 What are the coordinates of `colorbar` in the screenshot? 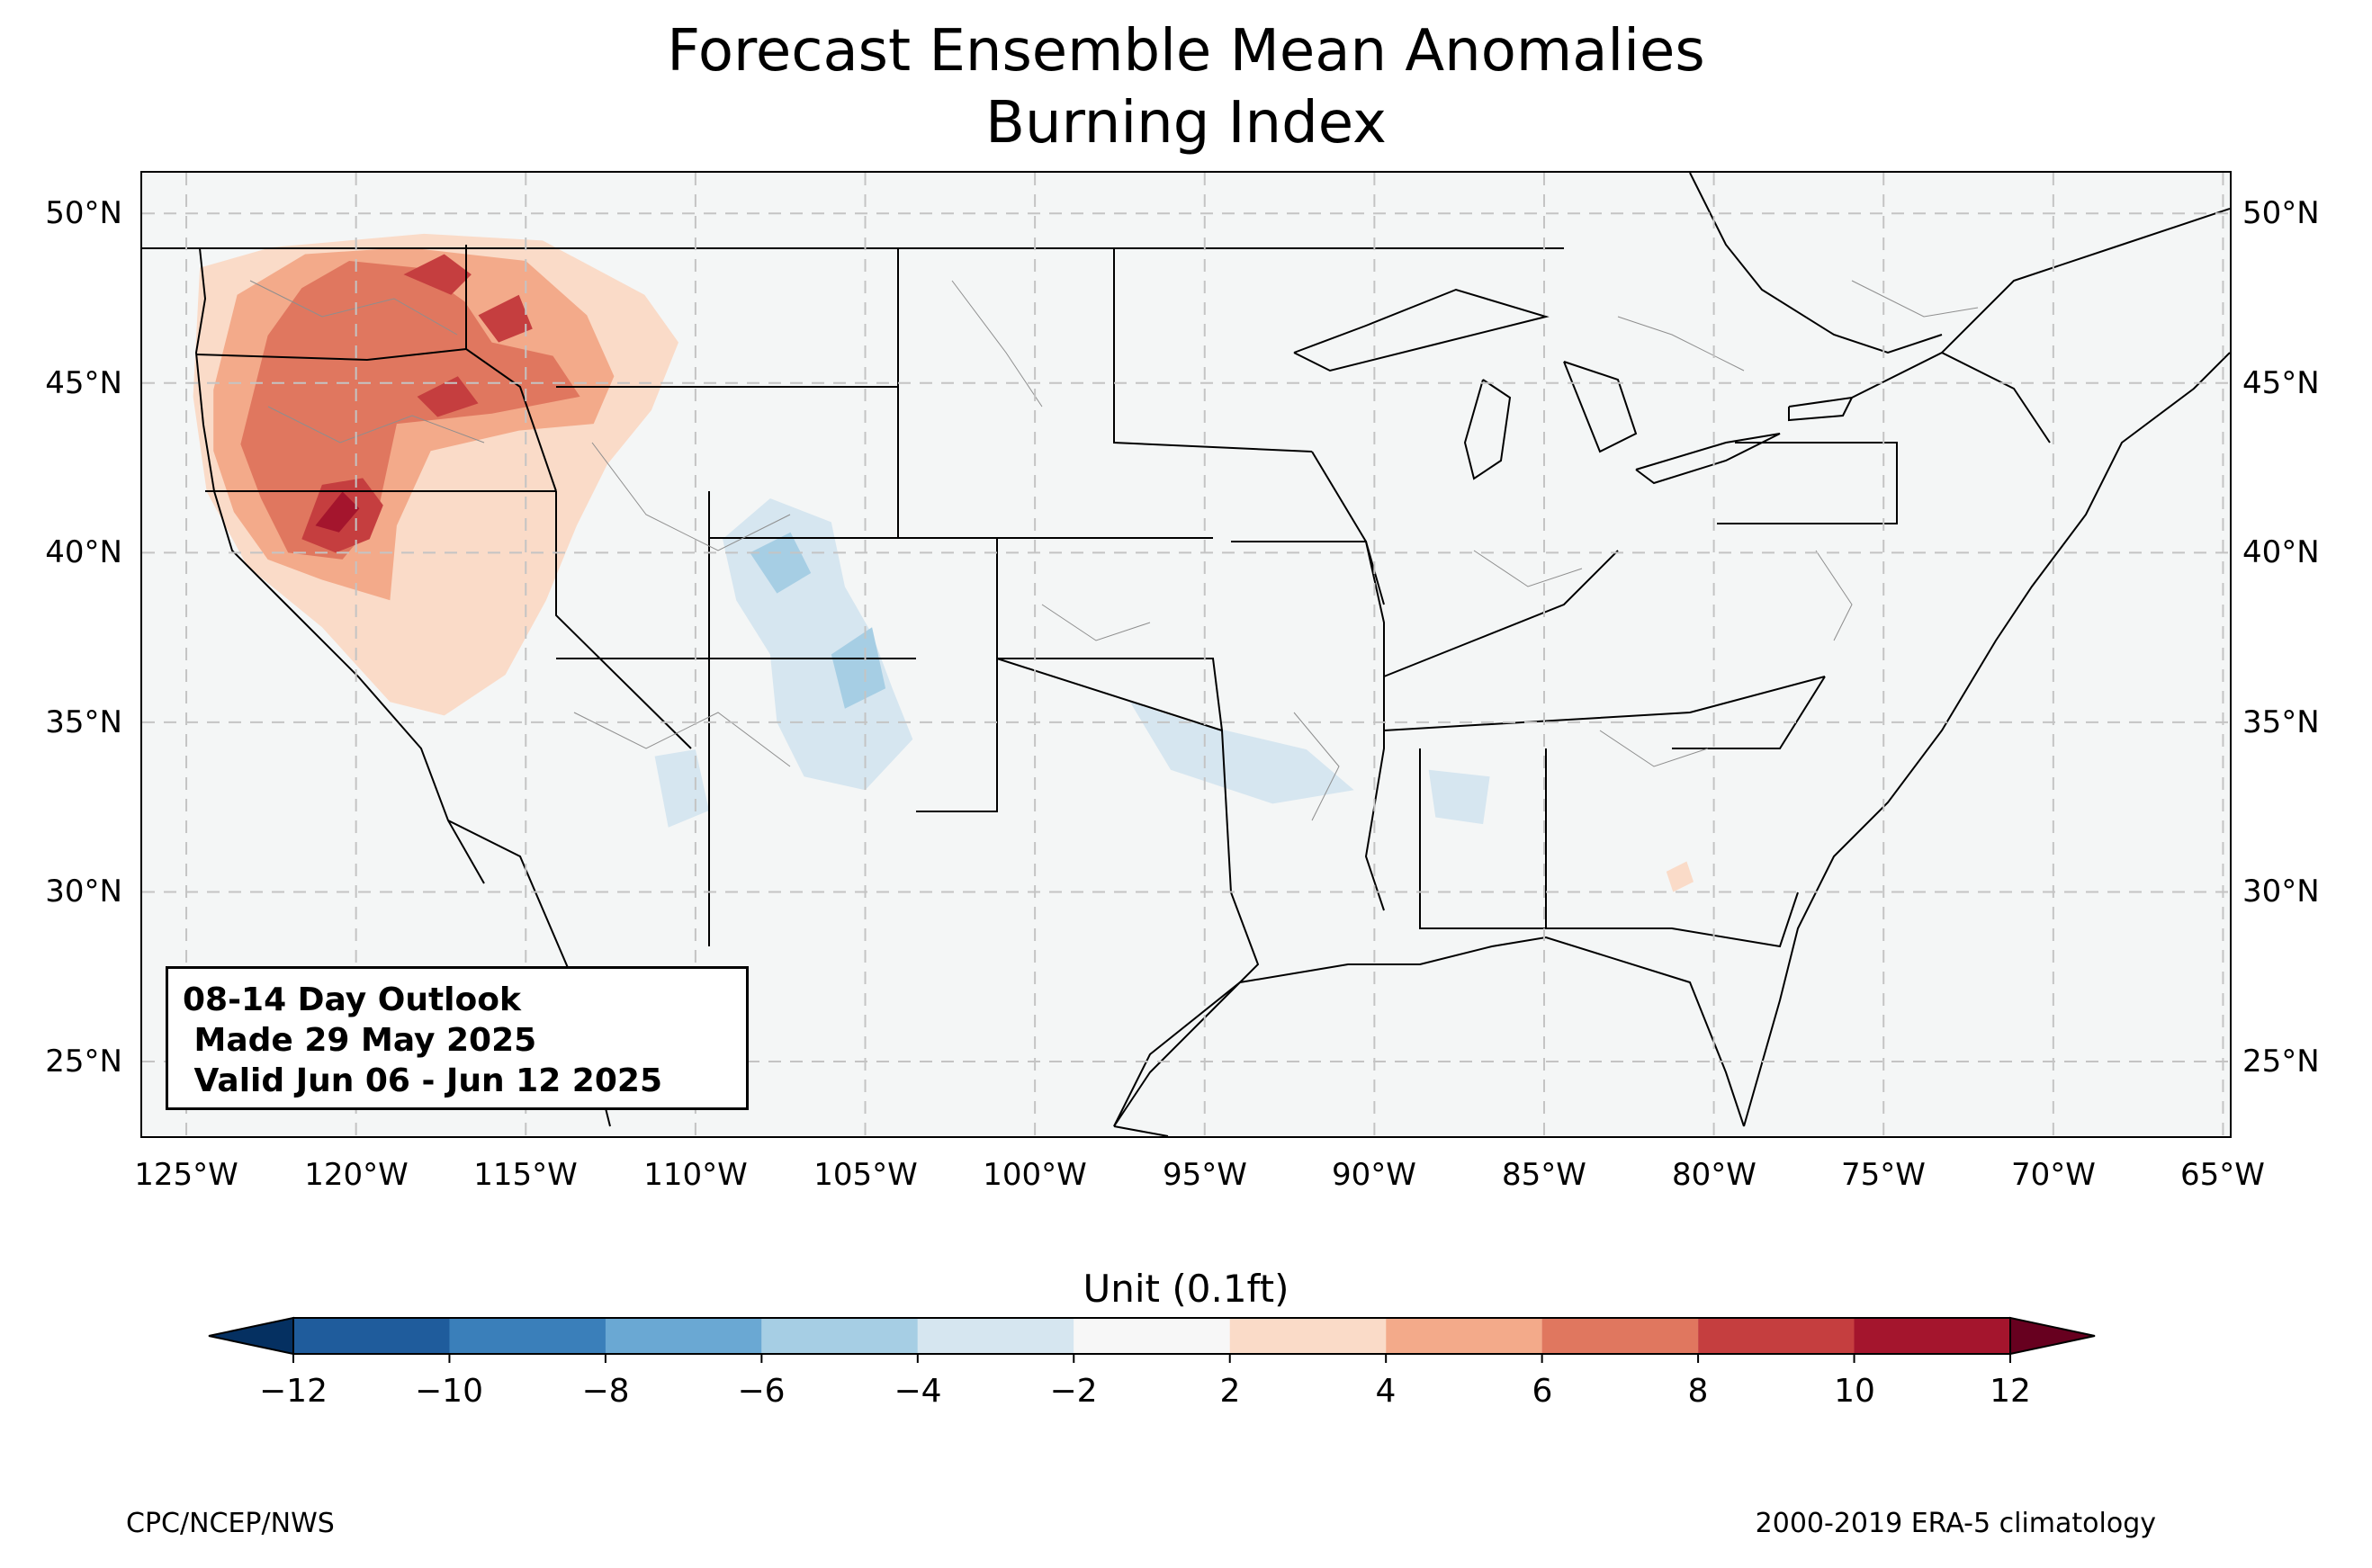 It's located at (1152, 1339).